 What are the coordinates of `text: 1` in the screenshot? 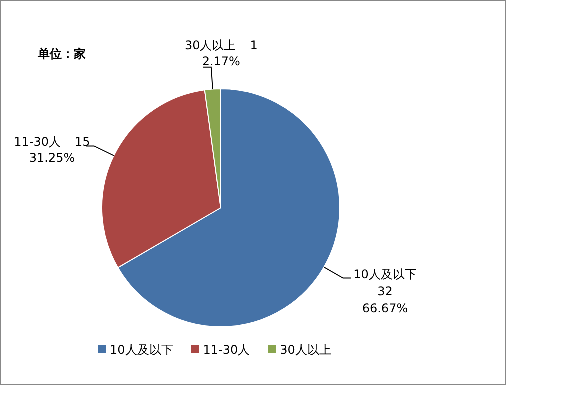 It's located at (254, 45).